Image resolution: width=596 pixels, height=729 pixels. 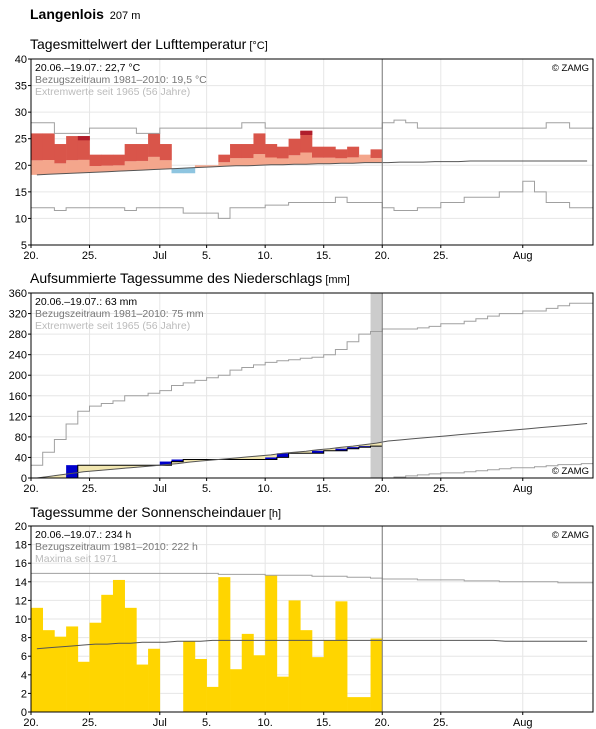 What do you see at coordinates (160, 256) in the screenshot?
I see `x-tick-label: Jul` at bounding box center [160, 256].